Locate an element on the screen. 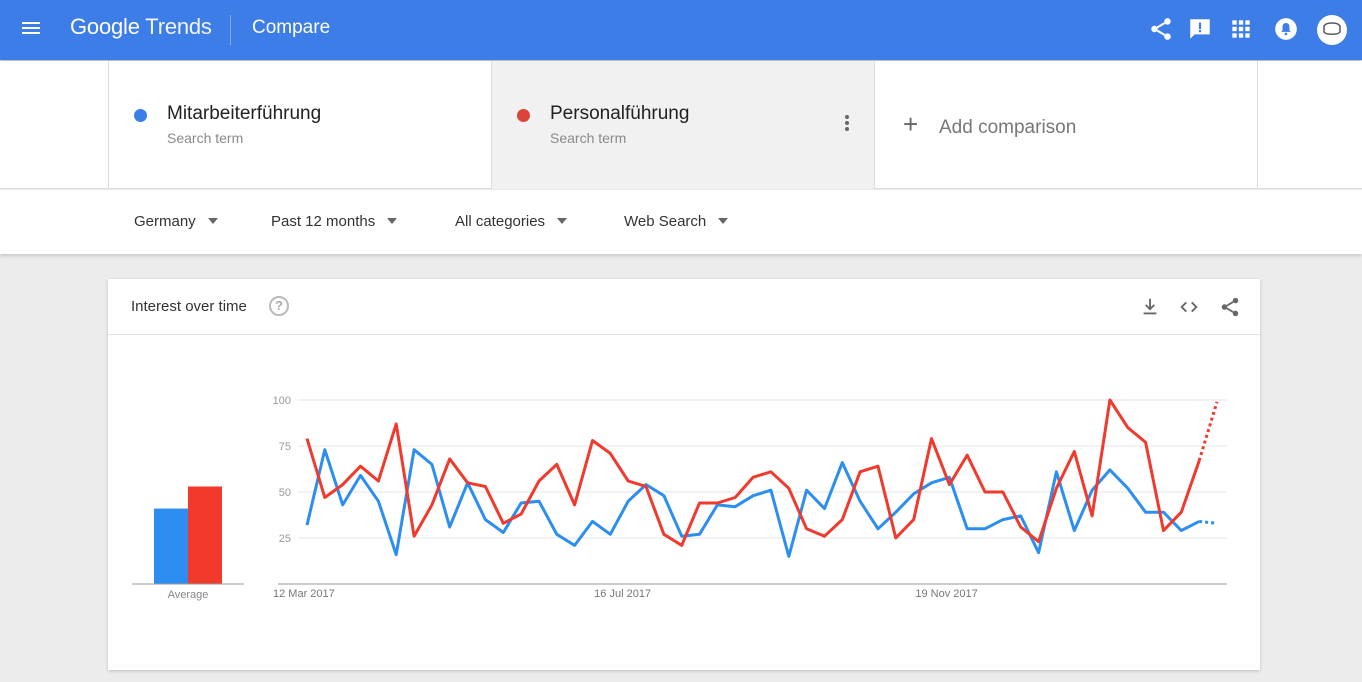  y-tick-label-50: 50 is located at coordinates (285, 493).